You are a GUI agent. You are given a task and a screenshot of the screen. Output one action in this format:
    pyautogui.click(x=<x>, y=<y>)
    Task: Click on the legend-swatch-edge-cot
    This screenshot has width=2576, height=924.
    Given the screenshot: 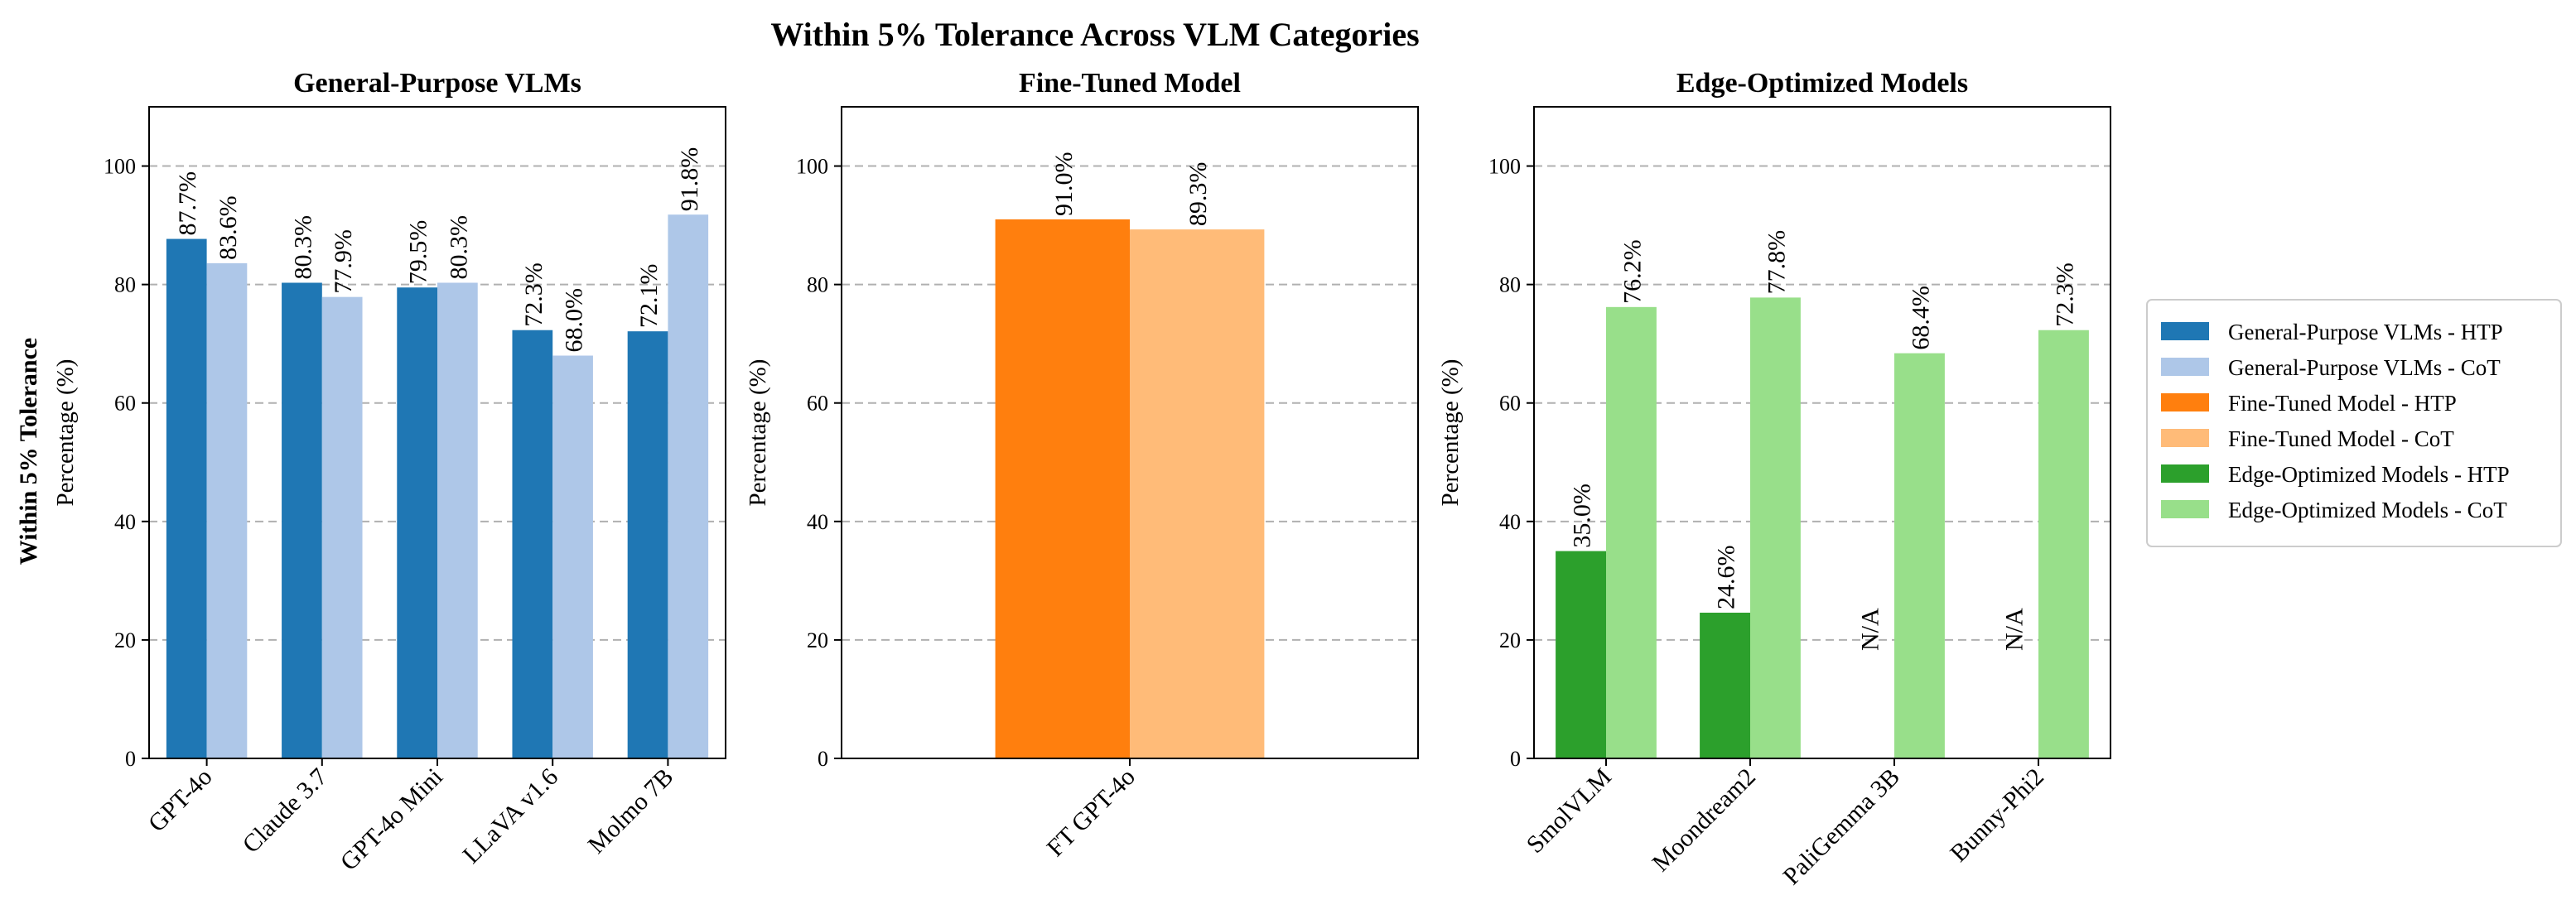 What is the action you would take?
    pyautogui.click(x=2185, y=509)
    